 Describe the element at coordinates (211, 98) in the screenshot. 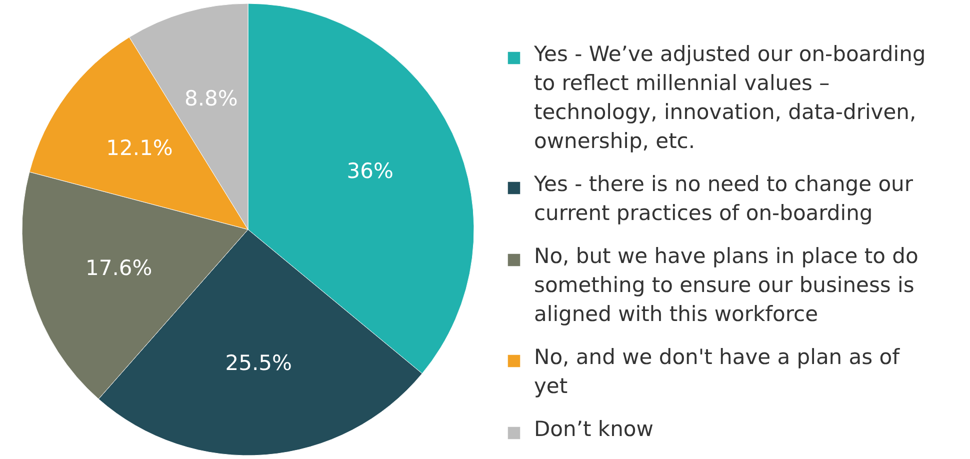

I see `data-label: 8.8%` at that location.